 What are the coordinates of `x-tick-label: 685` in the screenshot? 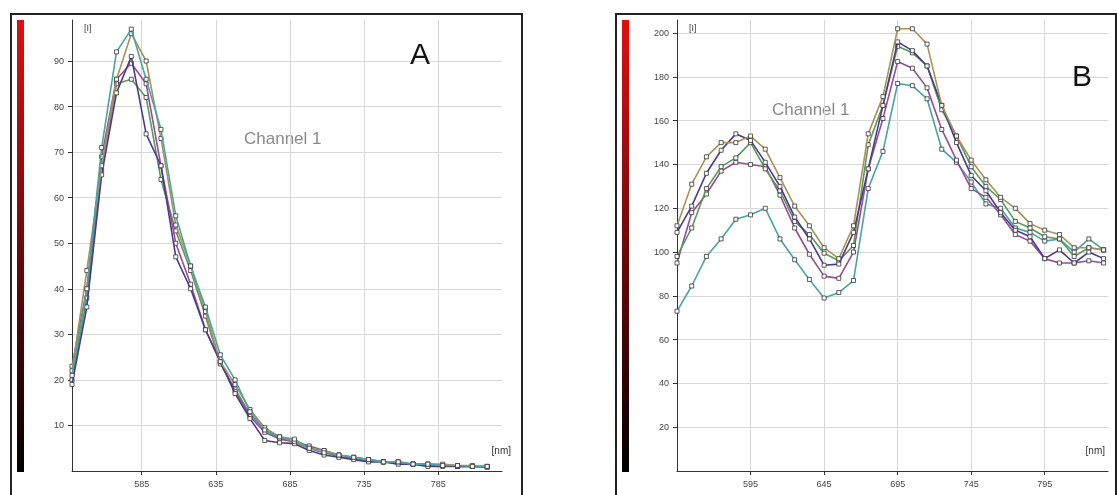 It's located at (290, 483).